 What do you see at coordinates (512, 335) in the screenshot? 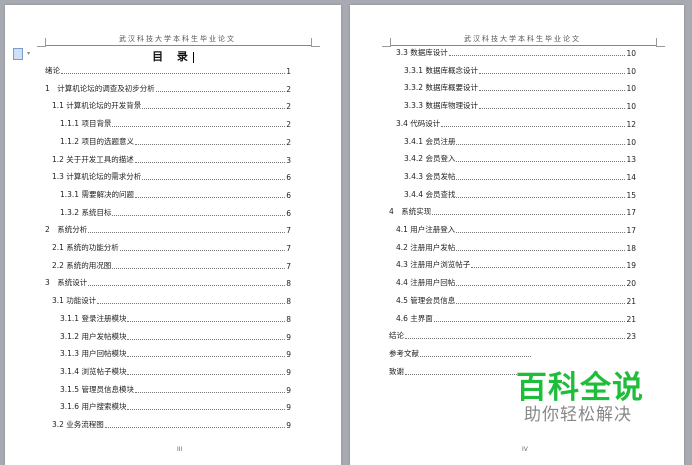
I see `toc-entry: 结论 23` at bounding box center [512, 335].